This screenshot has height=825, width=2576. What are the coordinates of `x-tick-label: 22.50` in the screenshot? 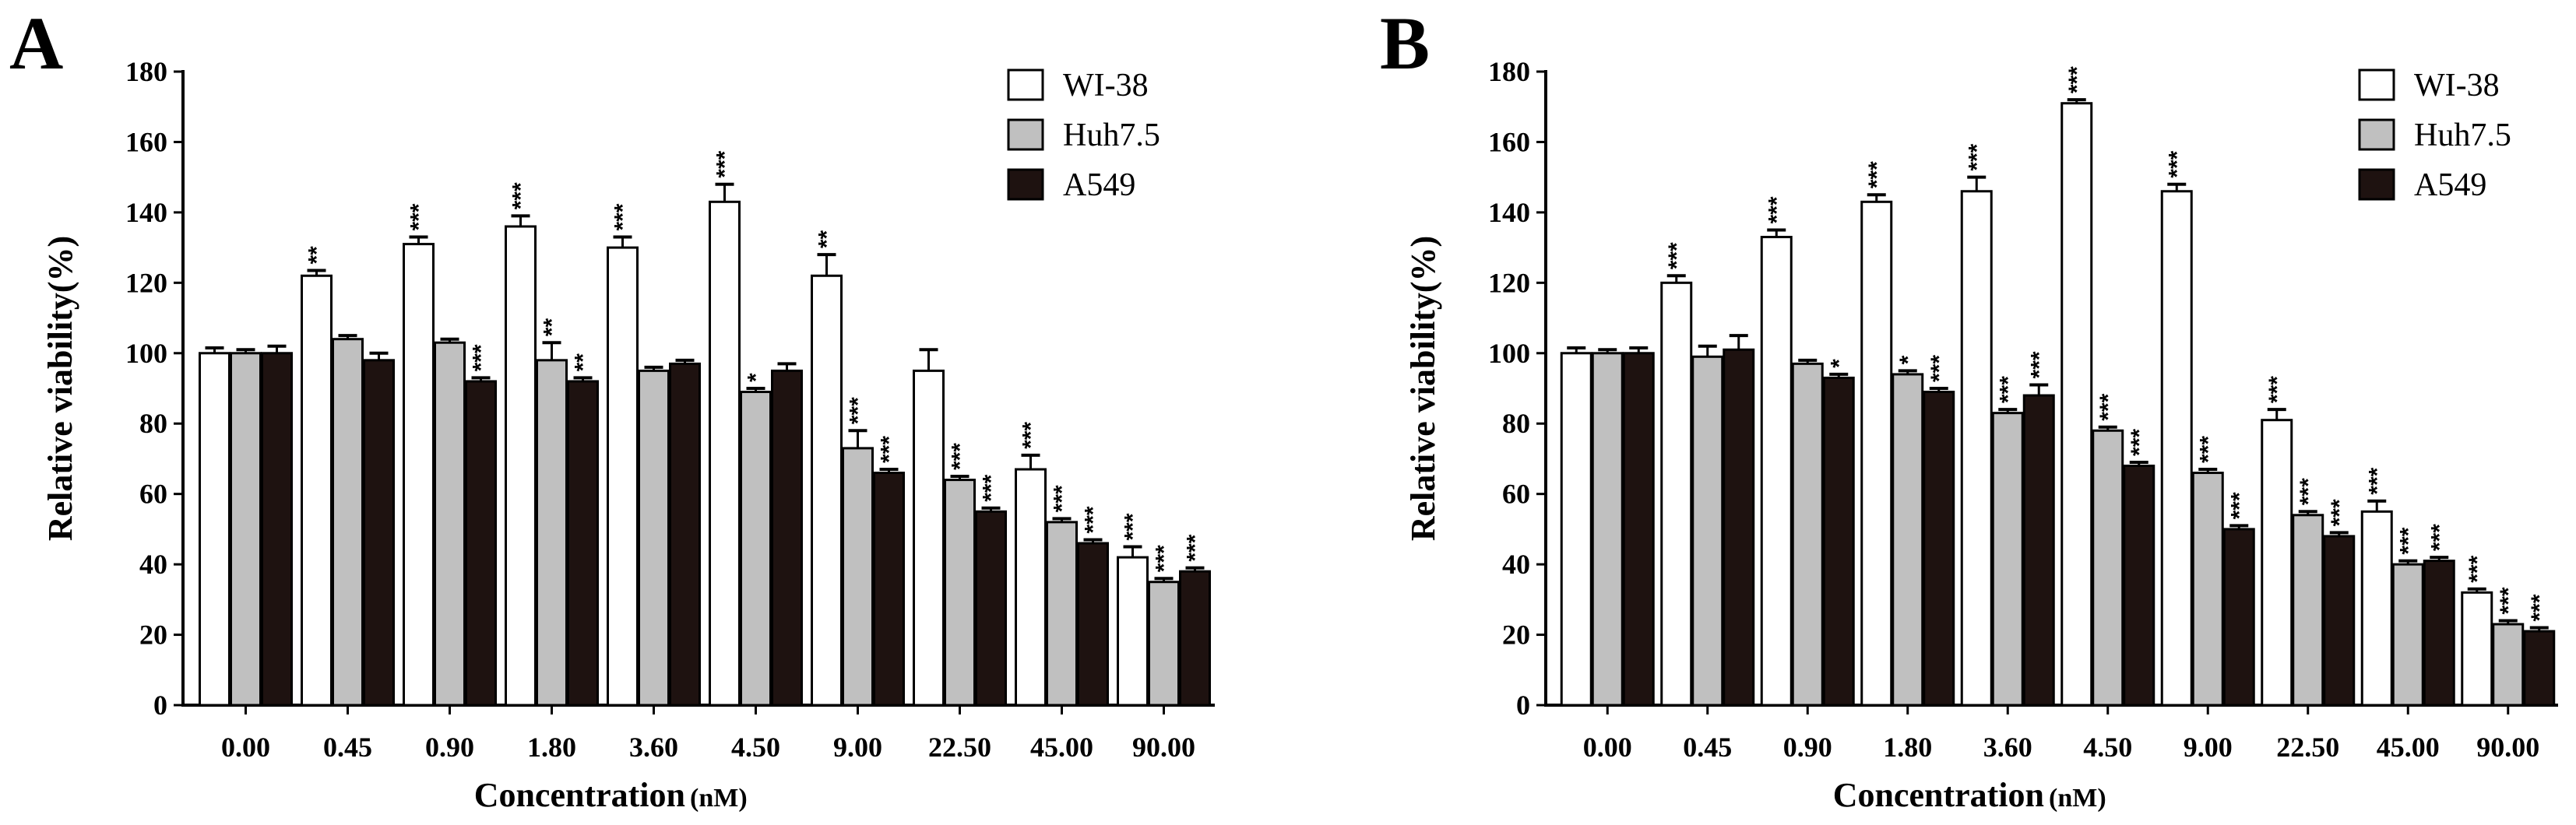 It's located at (959, 747).